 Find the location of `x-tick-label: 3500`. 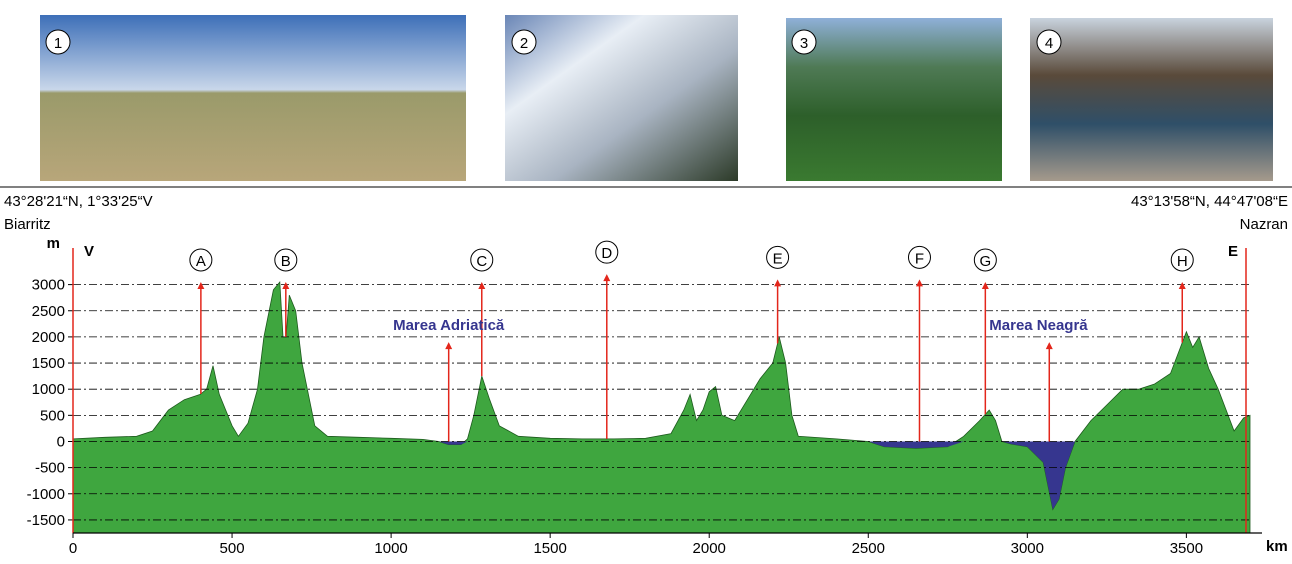

x-tick-label: 3500 is located at coordinates (1186, 548).